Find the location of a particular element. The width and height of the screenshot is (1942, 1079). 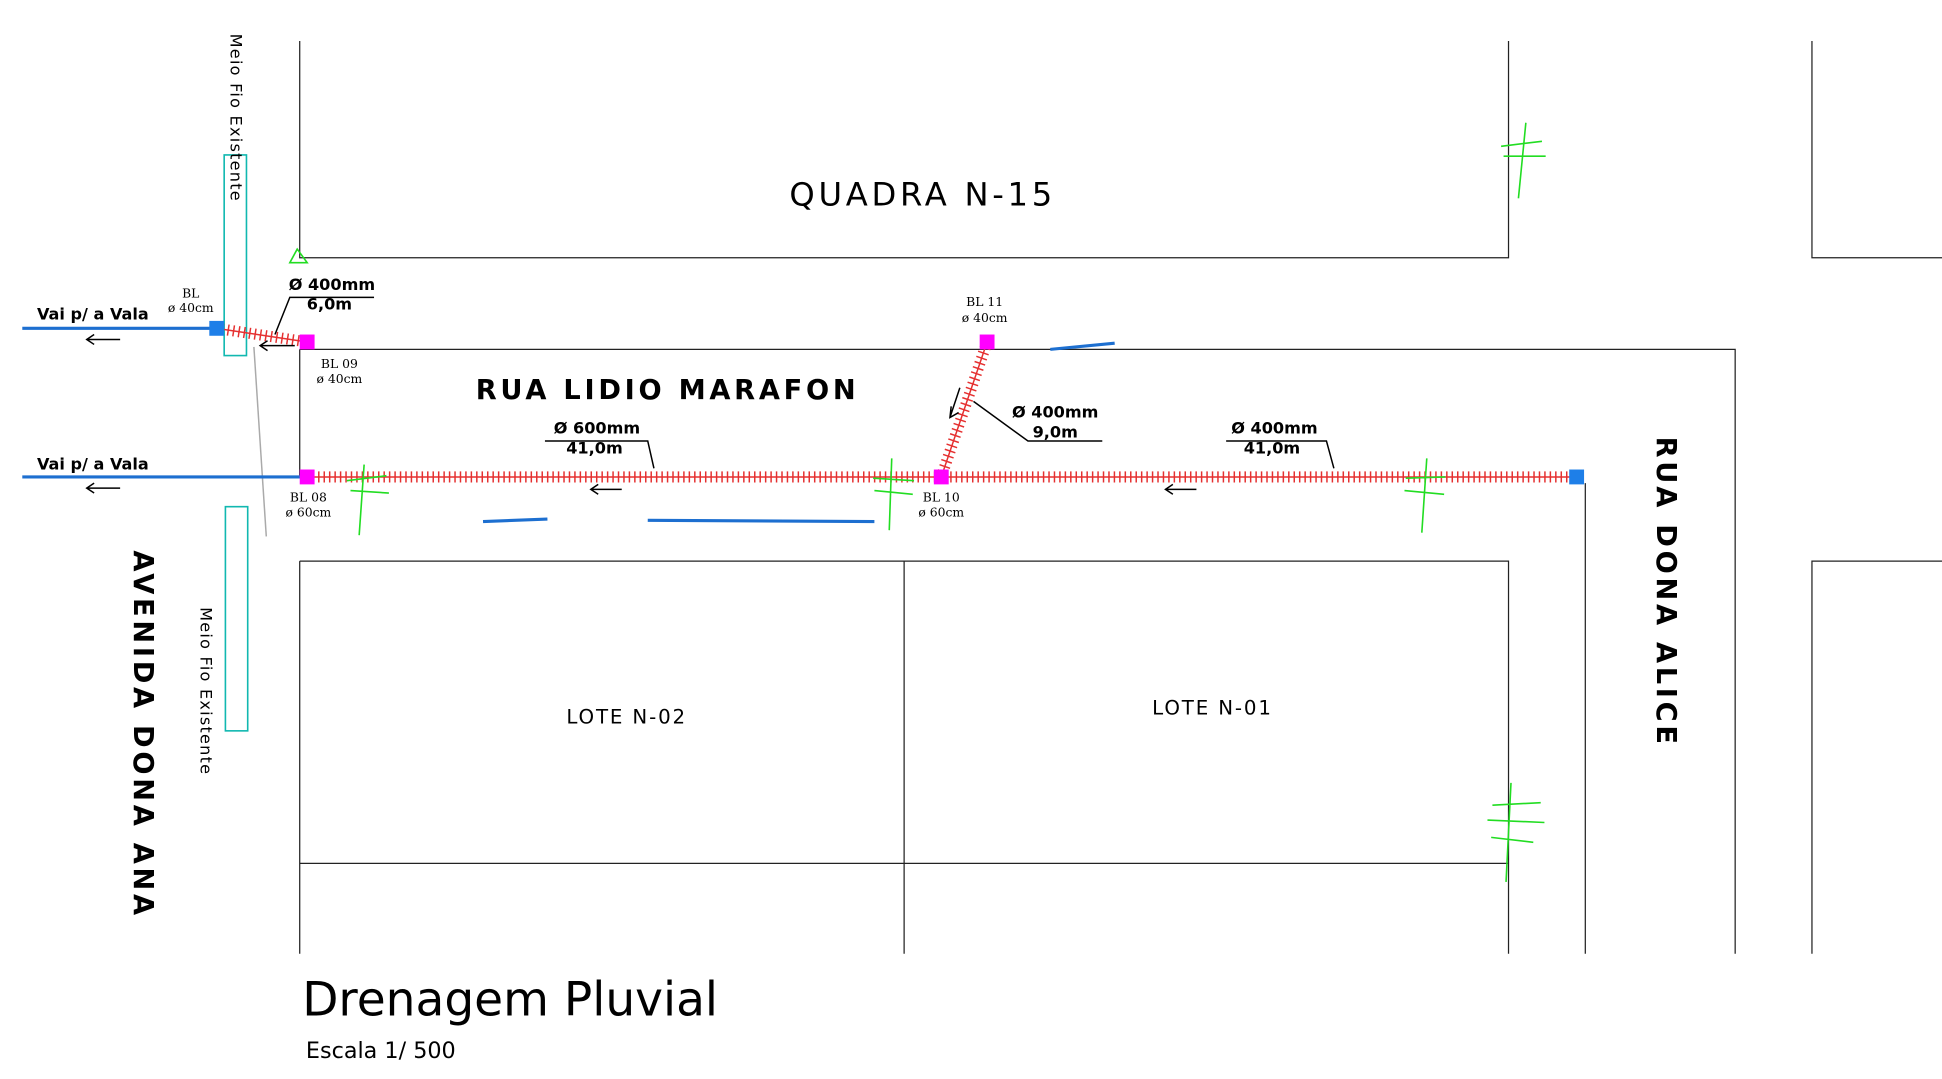

outlet-lines is located at coordinates (568, 425).